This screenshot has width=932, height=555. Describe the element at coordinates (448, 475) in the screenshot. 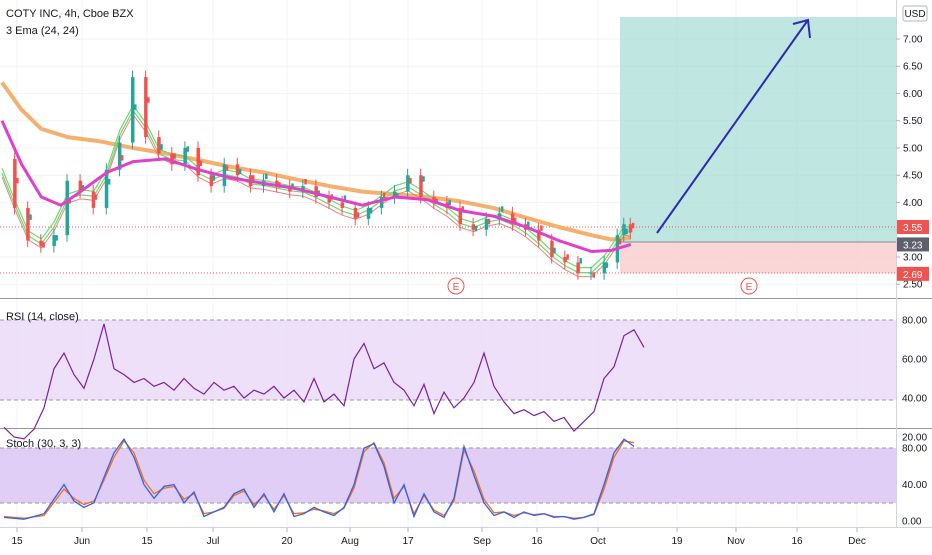

I see `stoch-band` at that location.